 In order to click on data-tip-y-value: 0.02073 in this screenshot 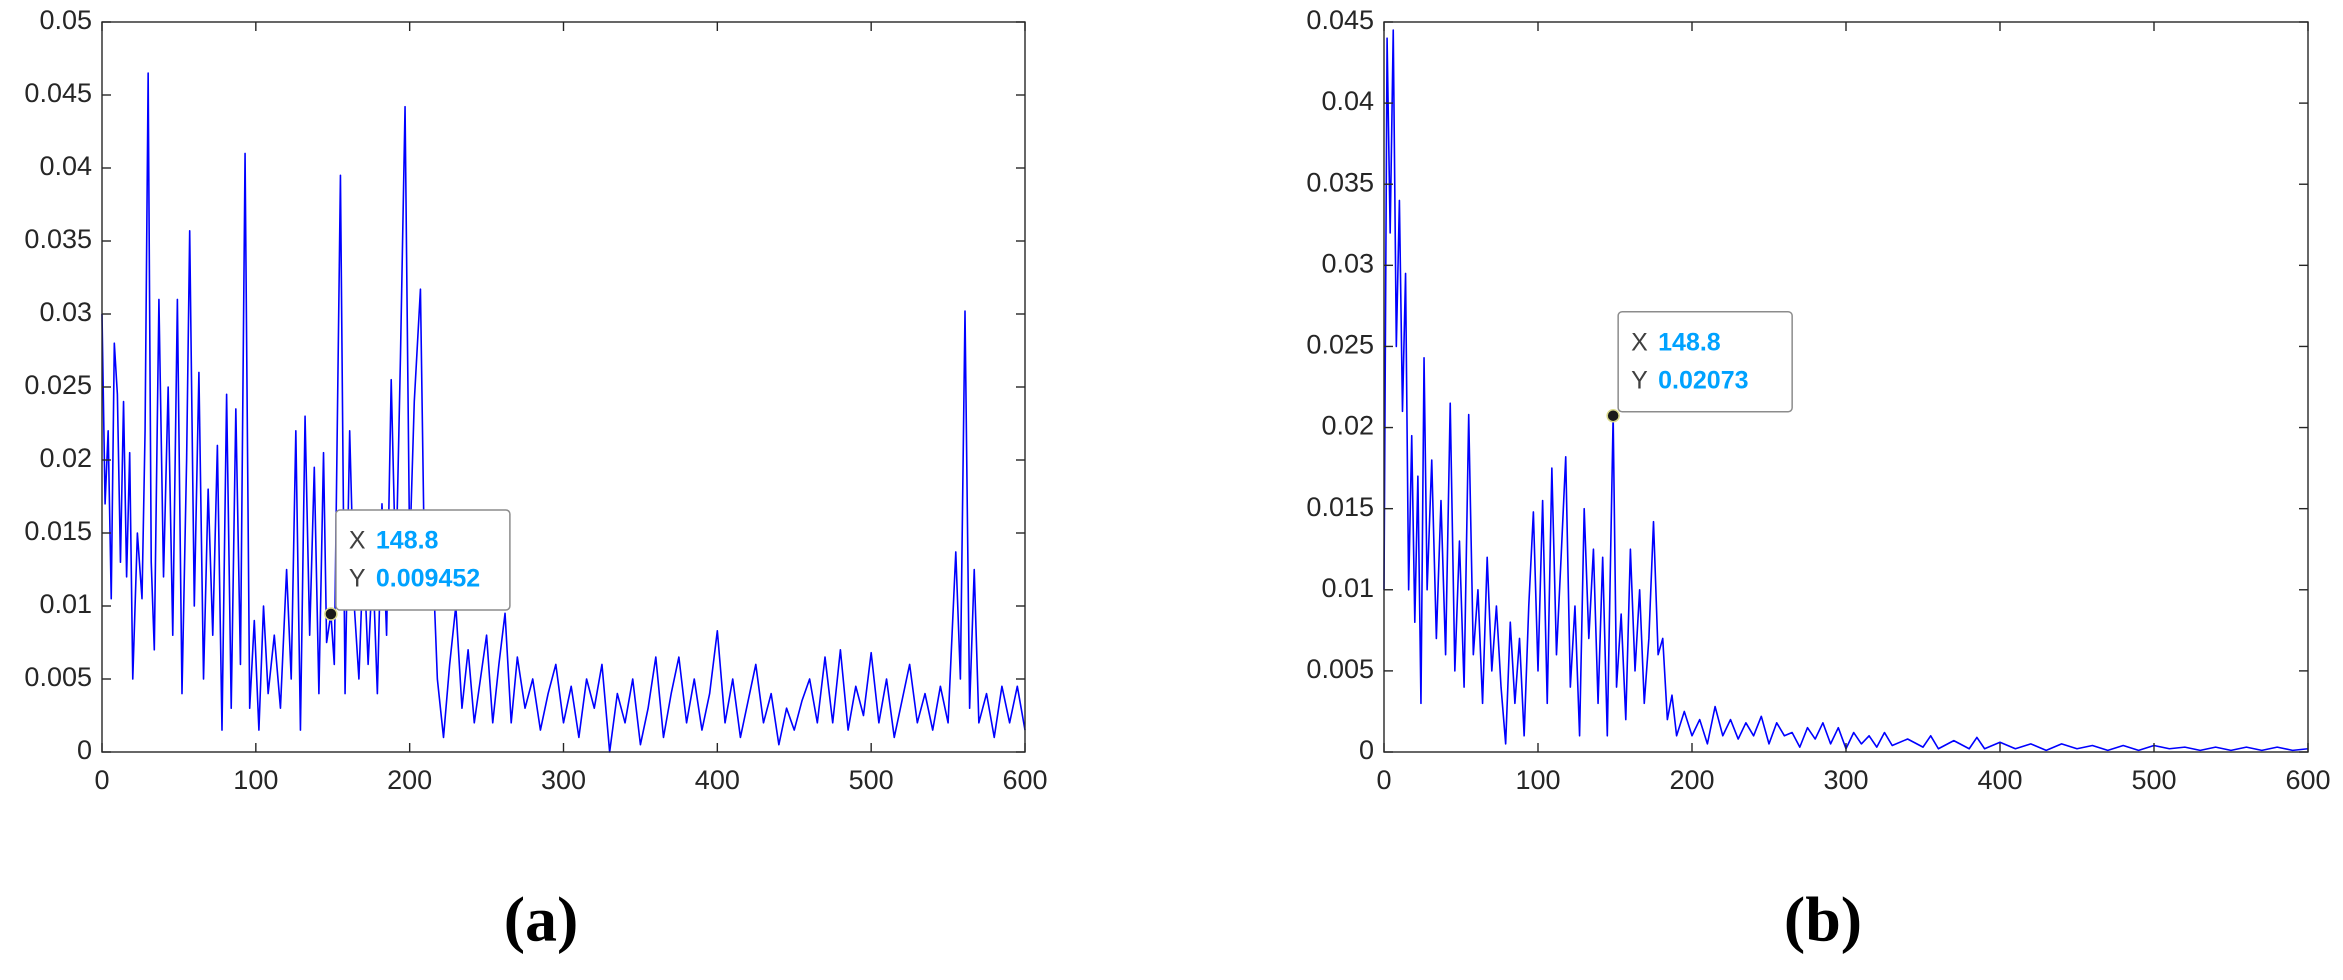, I will do `click(1703, 380)`.